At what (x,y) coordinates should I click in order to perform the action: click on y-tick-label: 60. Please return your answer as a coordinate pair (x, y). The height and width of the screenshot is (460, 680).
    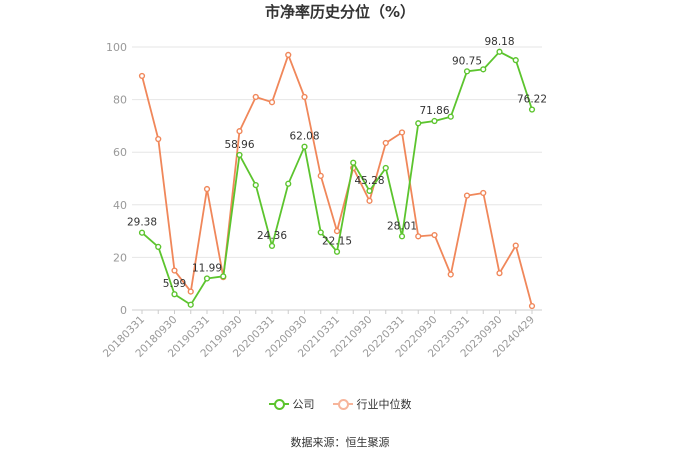
    Looking at the image, I should click on (120, 152).